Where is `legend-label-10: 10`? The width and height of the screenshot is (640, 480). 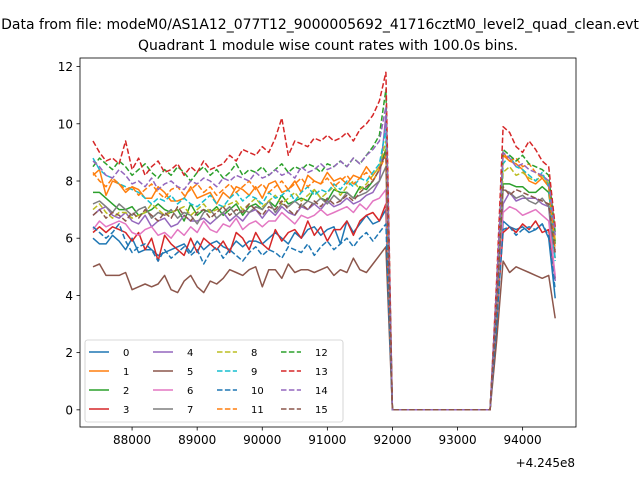
legend-label-10: 10 is located at coordinates (257, 391).